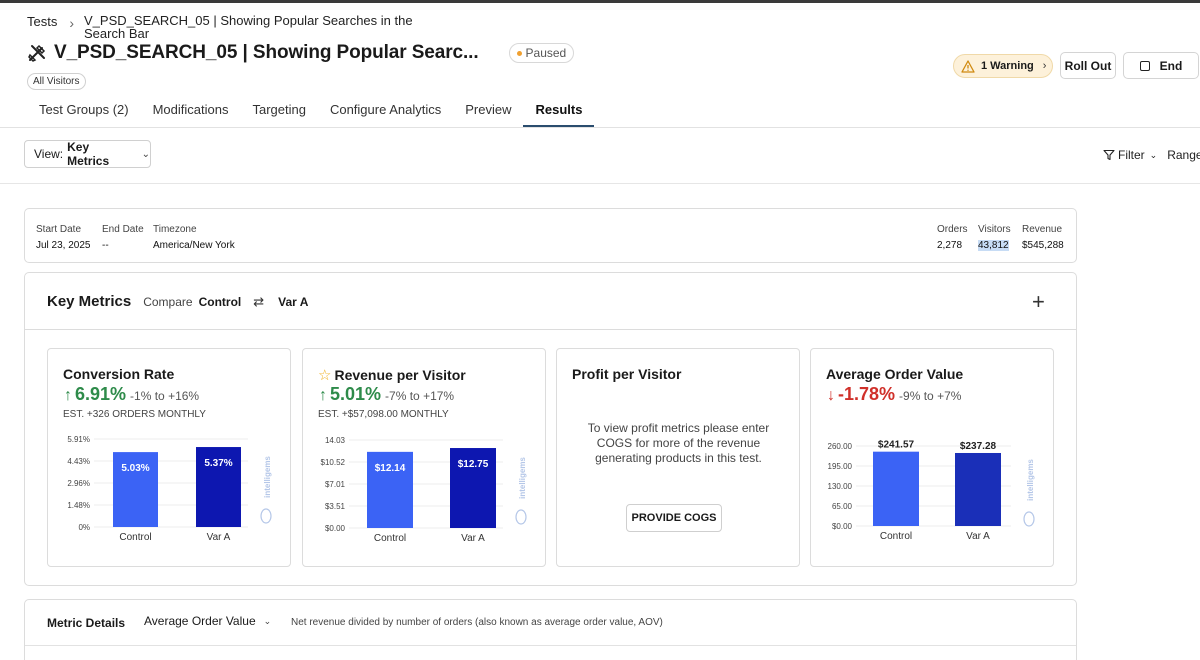 The width and height of the screenshot is (1200, 660). What do you see at coordinates (386, 394) in the screenshot?
I see `metric-value: ↑ 5.01% -7% to +17%` at bounding box center [386, 394].